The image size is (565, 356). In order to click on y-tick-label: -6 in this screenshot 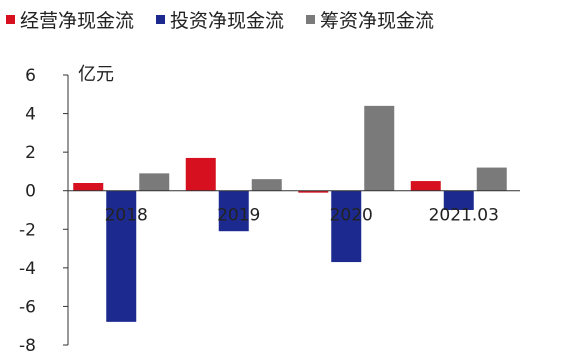, I will do `click(27, 307)`.